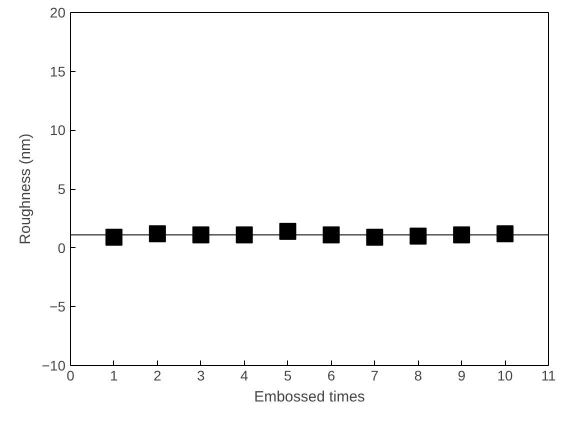 Image resolution: width=568 pixels, height=432 pixels. I want to click on x-tick-label: 7, so click(374, 376).